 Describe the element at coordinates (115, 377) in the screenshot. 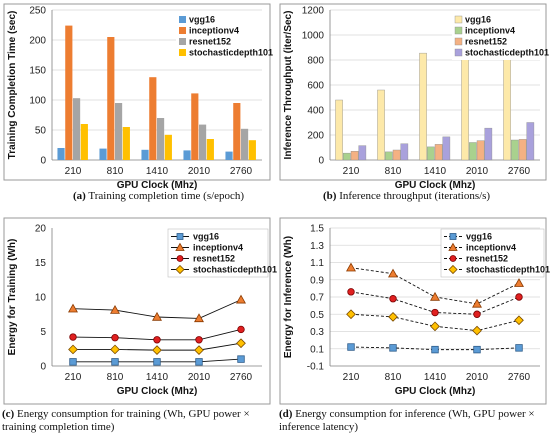

I see `x-tick-label-c: 810` at that location.